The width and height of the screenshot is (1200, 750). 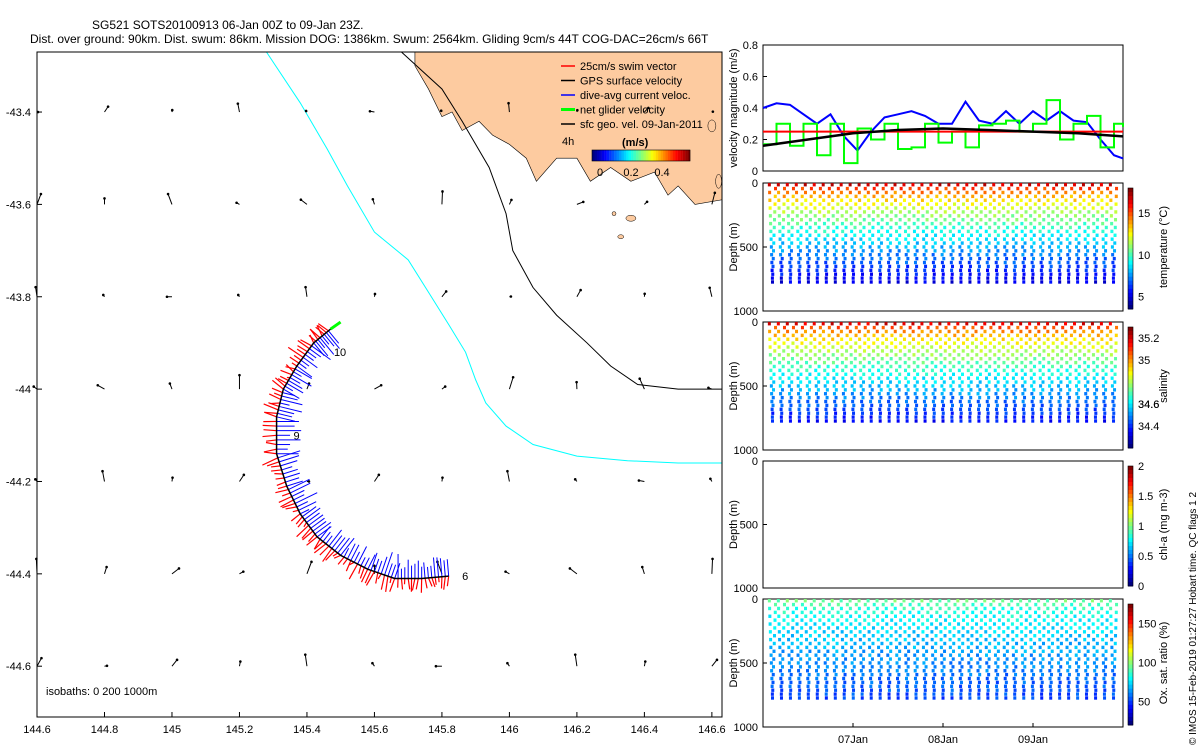 I want to click on legend-colorbar-tick: 0, so click(x=600, y=173).